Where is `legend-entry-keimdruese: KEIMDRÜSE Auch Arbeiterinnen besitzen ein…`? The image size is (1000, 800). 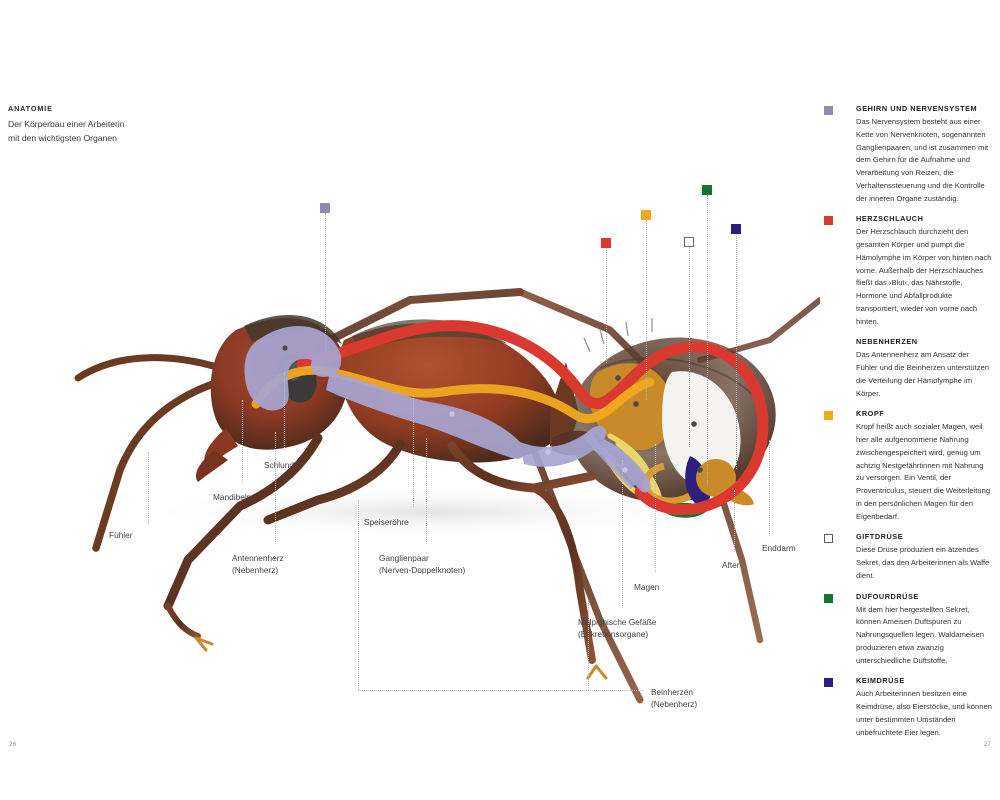
legend-entry-keimdruese: KEIMDRÜSE Auch Arbeiterinnen besitzen ein… is located at coordinates (908, 707).